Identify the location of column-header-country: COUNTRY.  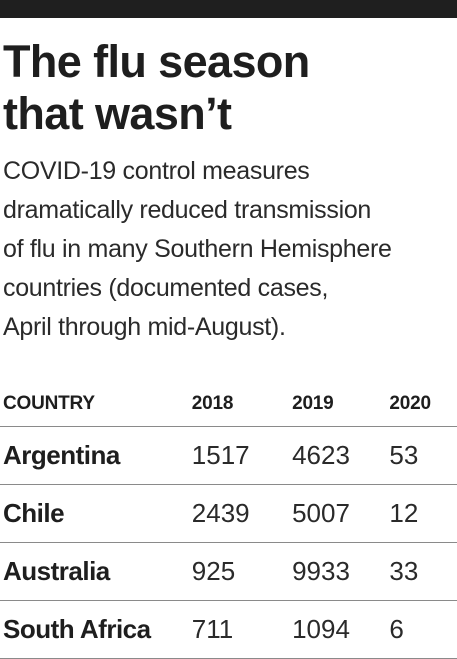
(96, 404).